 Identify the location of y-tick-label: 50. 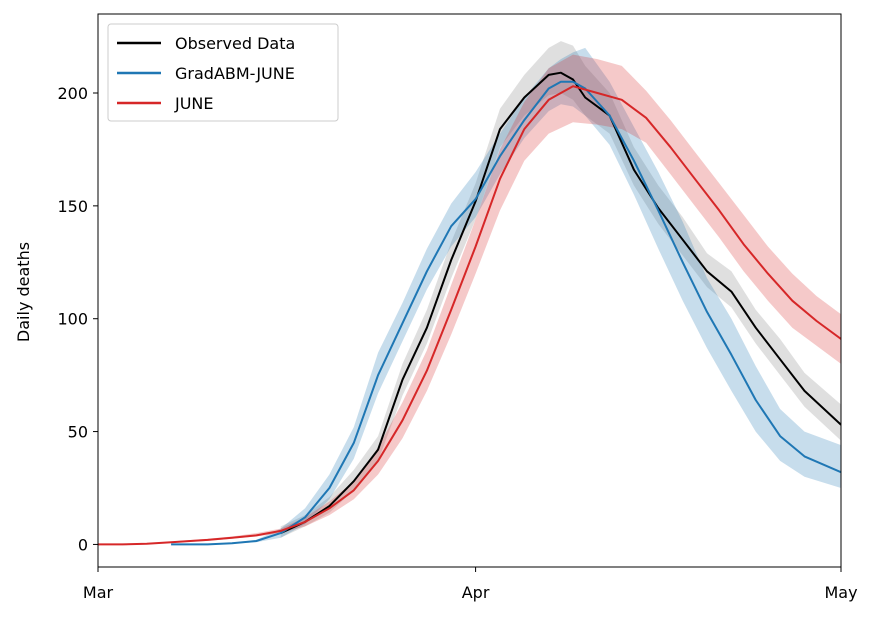
(78, 432).